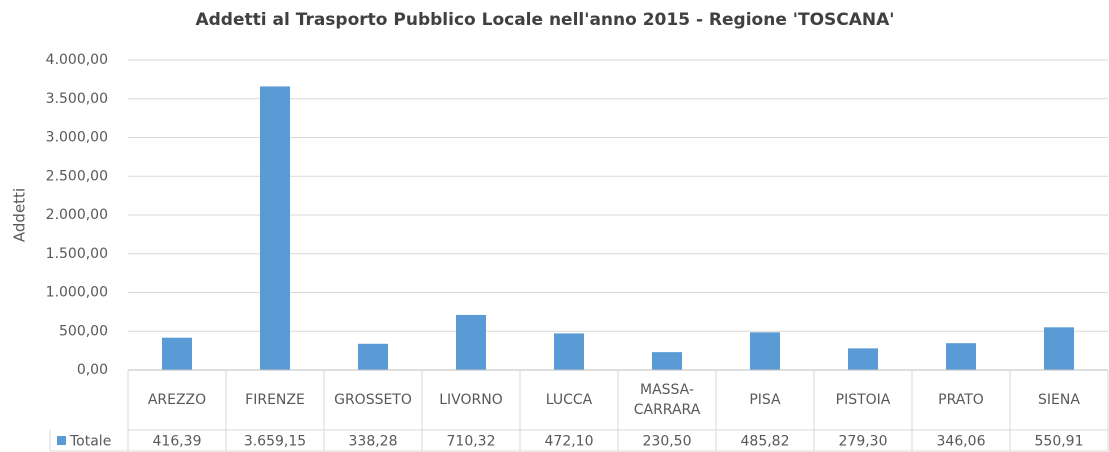 Image resolution: width=1109 pixels, height=452 pixels. Describe the element at coordinates (177, 400) in the screenshot. I see `x-tick-label: AREZZO` at that location.